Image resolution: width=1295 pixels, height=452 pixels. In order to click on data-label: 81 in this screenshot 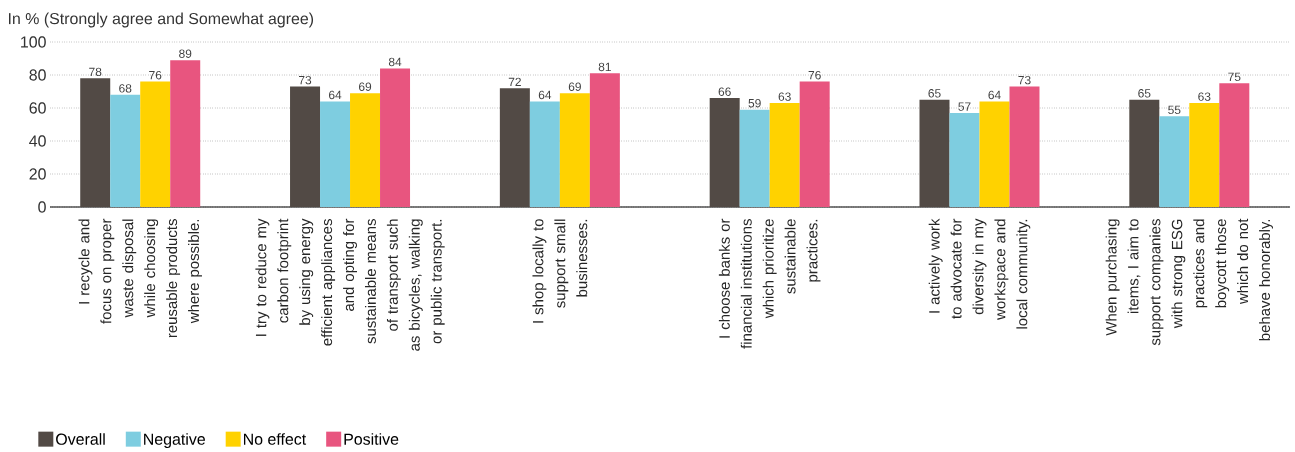, I will do `click(604, 67)`.